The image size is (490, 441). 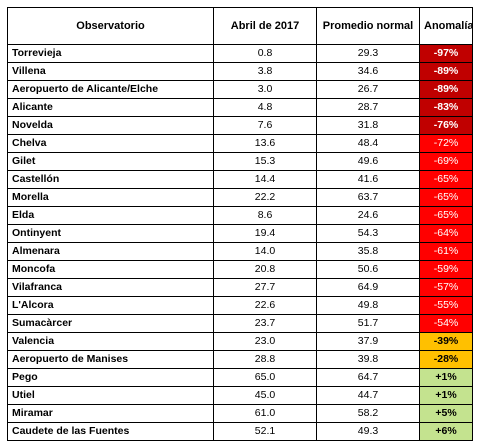 What do you see at coordinates (110, 251) in the screenshot?
I see `station-name-cell: Almenara` at bounding box center [110, 251].